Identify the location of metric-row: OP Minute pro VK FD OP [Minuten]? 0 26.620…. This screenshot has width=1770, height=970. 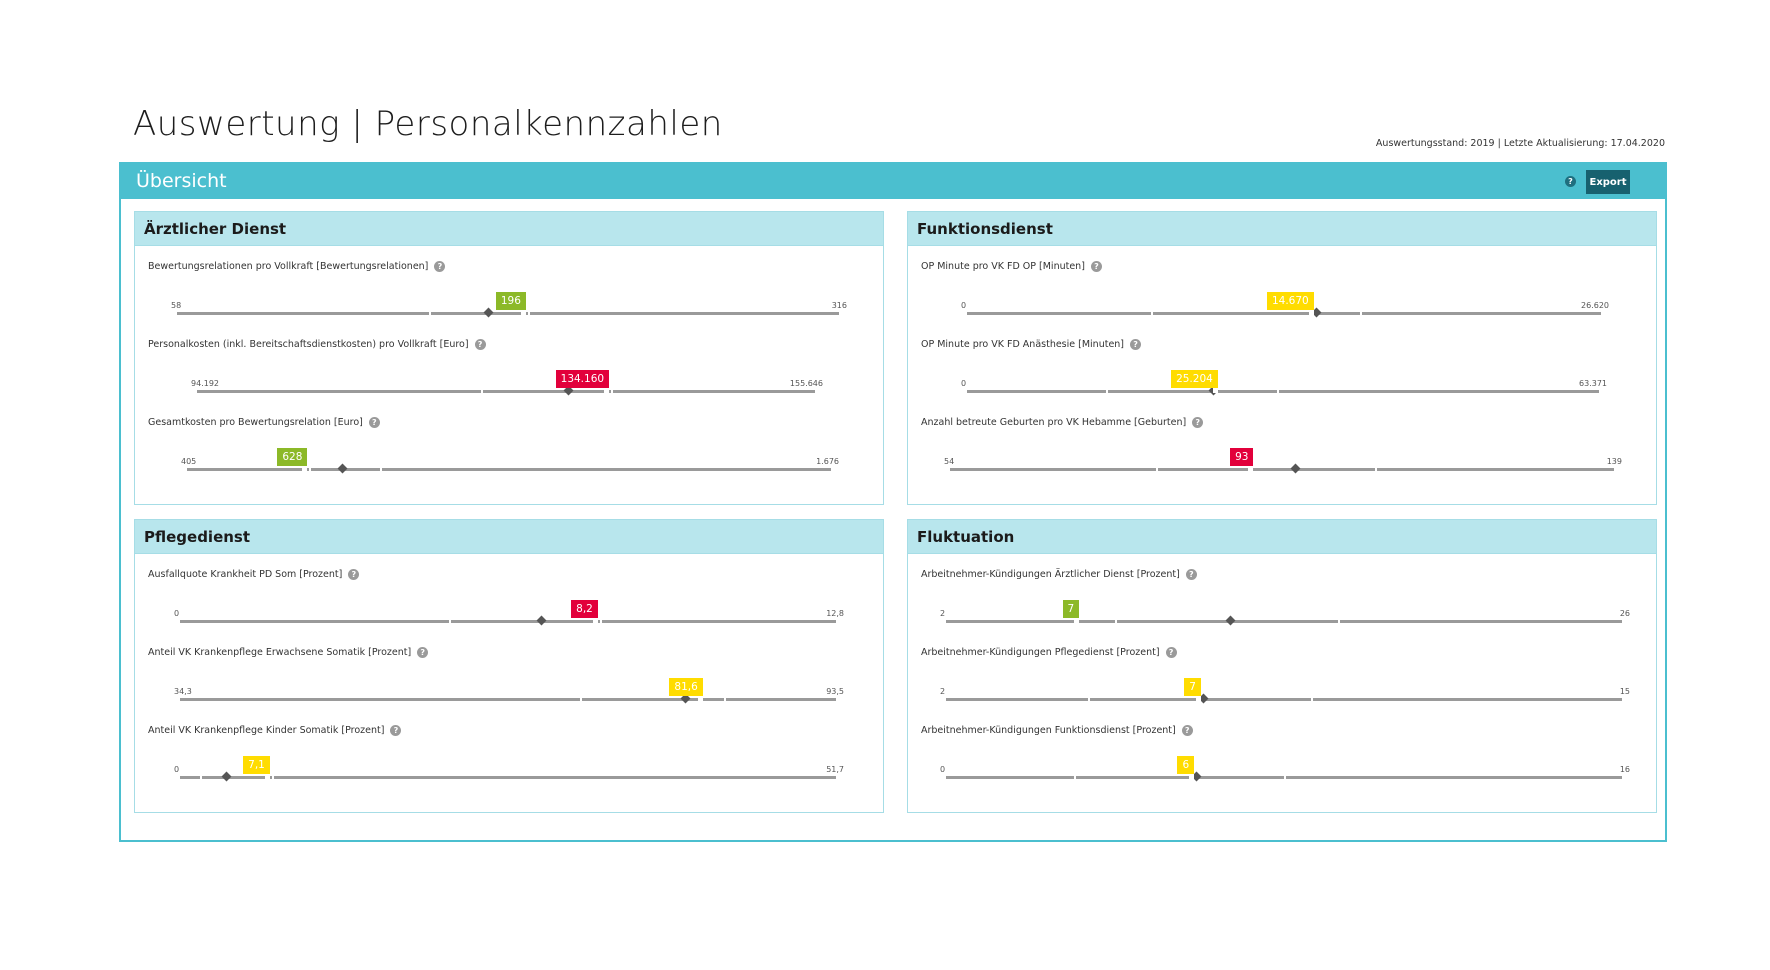
(1282, 287).